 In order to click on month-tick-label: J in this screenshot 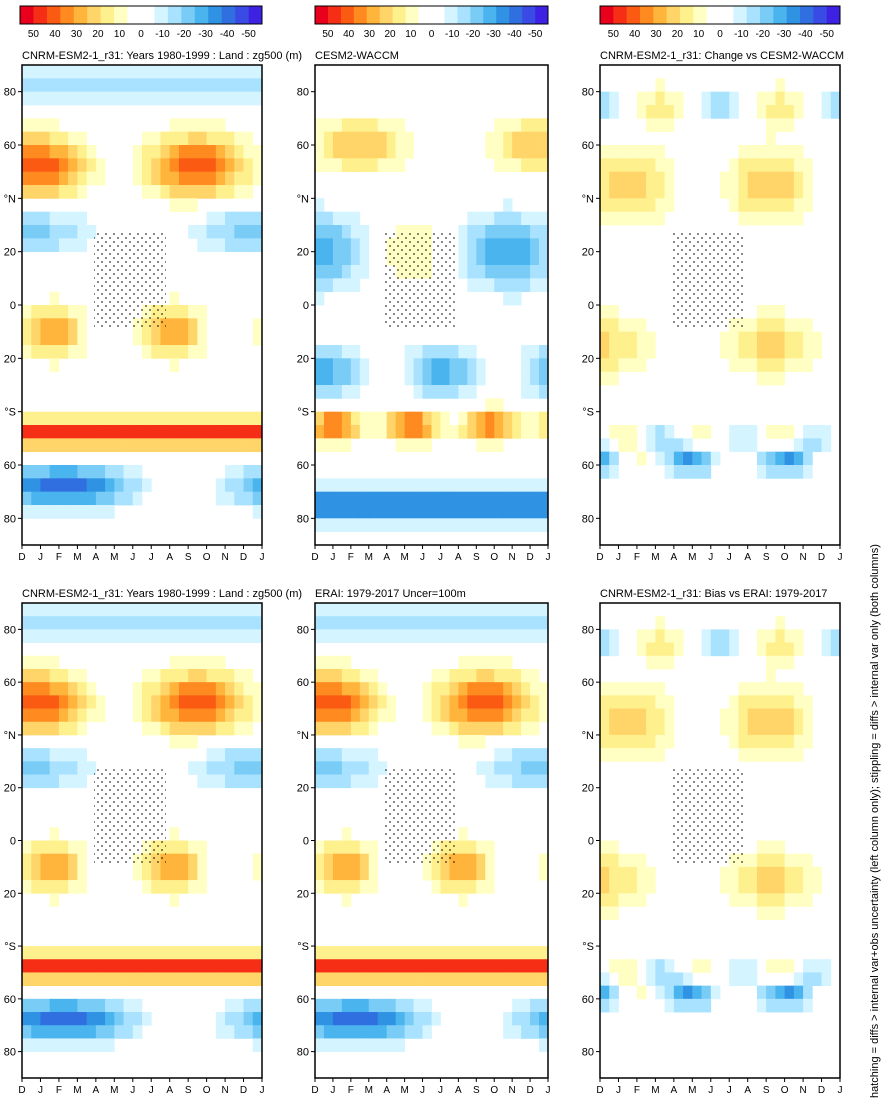, I will do `click(332, 557)`.